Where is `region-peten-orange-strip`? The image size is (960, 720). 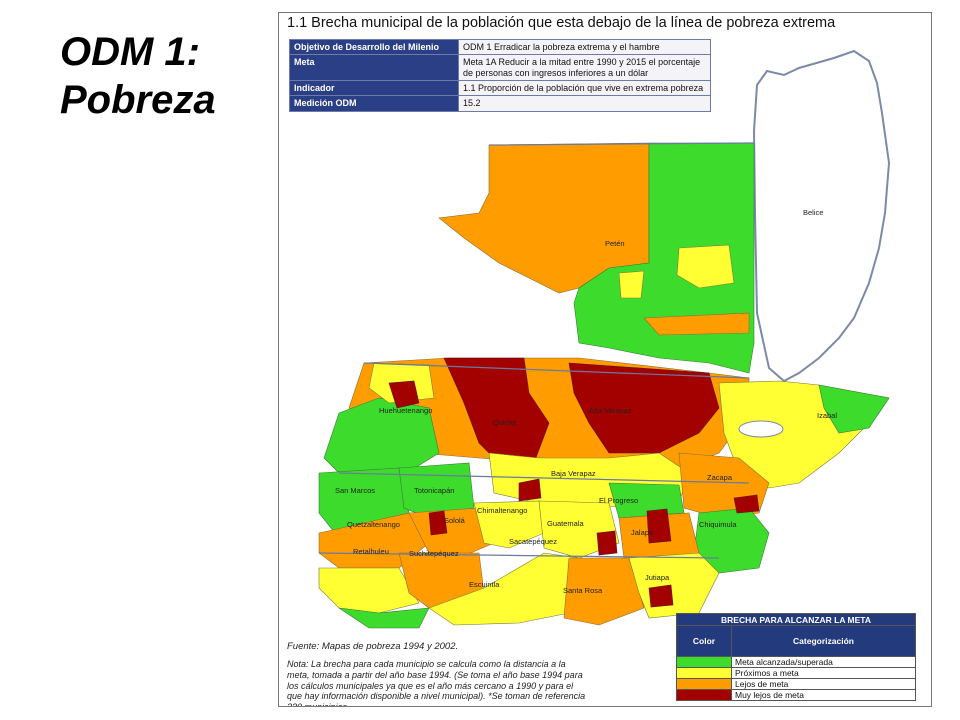 region-peten-orange-strip is located at coordinates (696, 324).